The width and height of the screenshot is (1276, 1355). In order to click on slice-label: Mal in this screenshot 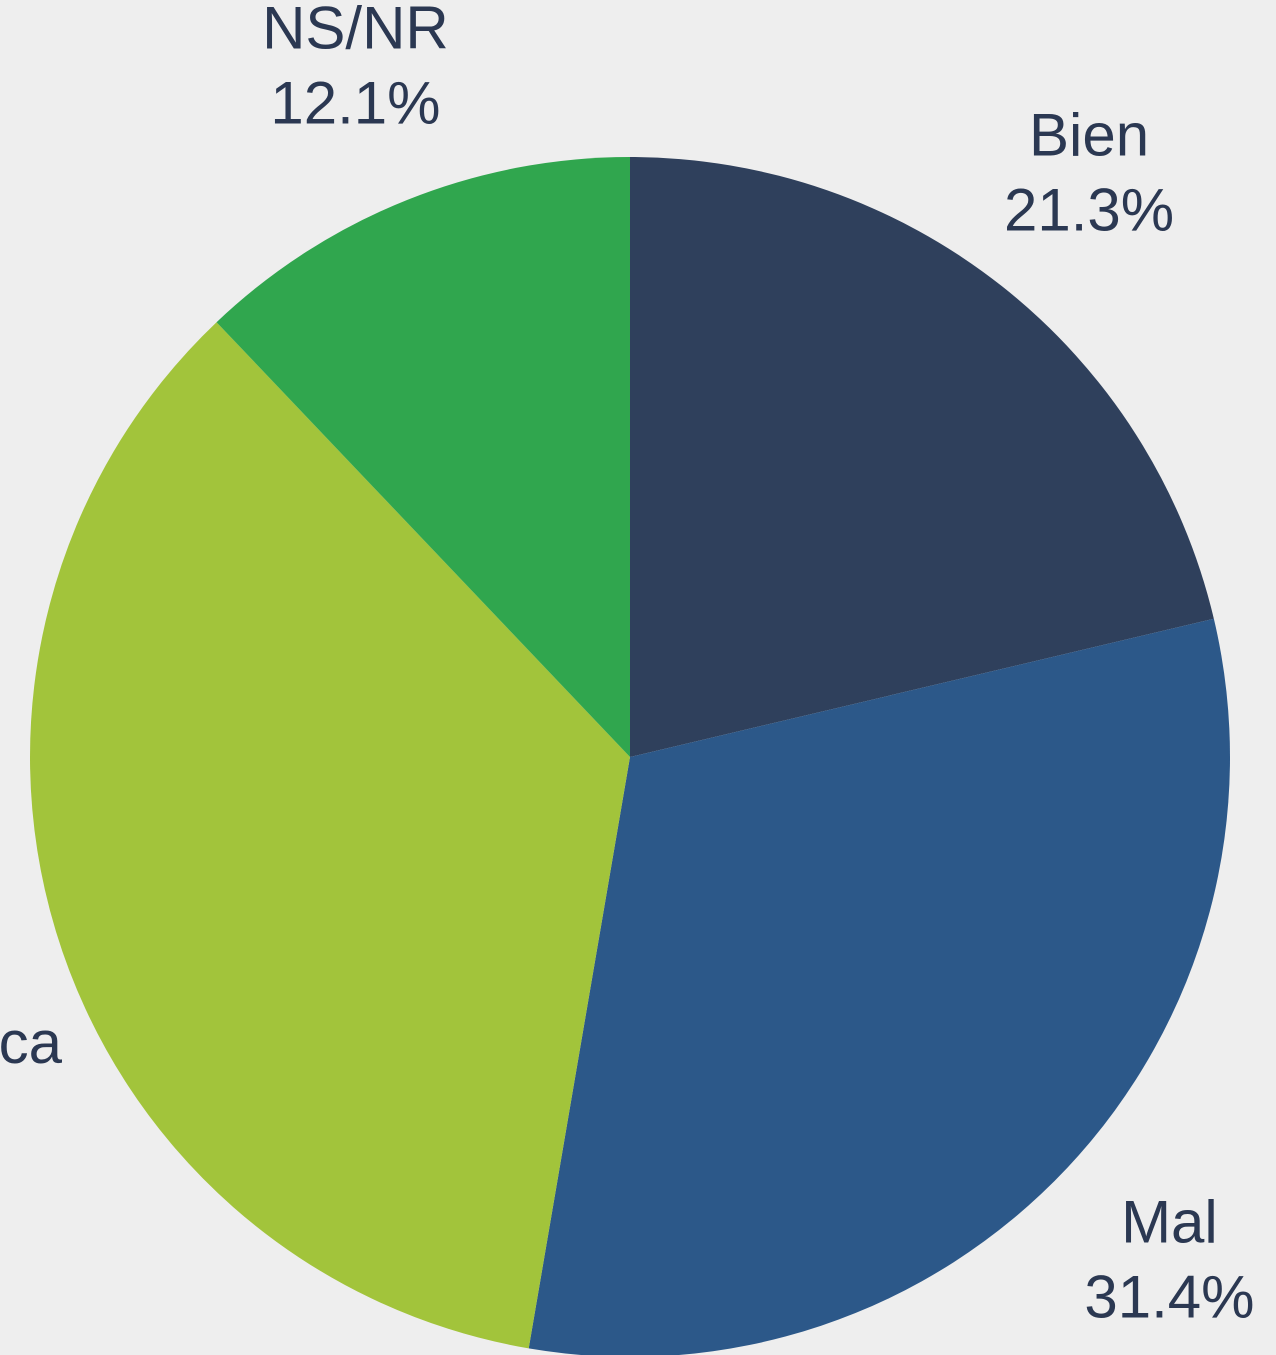, I will do `click(1169, 1221)`.